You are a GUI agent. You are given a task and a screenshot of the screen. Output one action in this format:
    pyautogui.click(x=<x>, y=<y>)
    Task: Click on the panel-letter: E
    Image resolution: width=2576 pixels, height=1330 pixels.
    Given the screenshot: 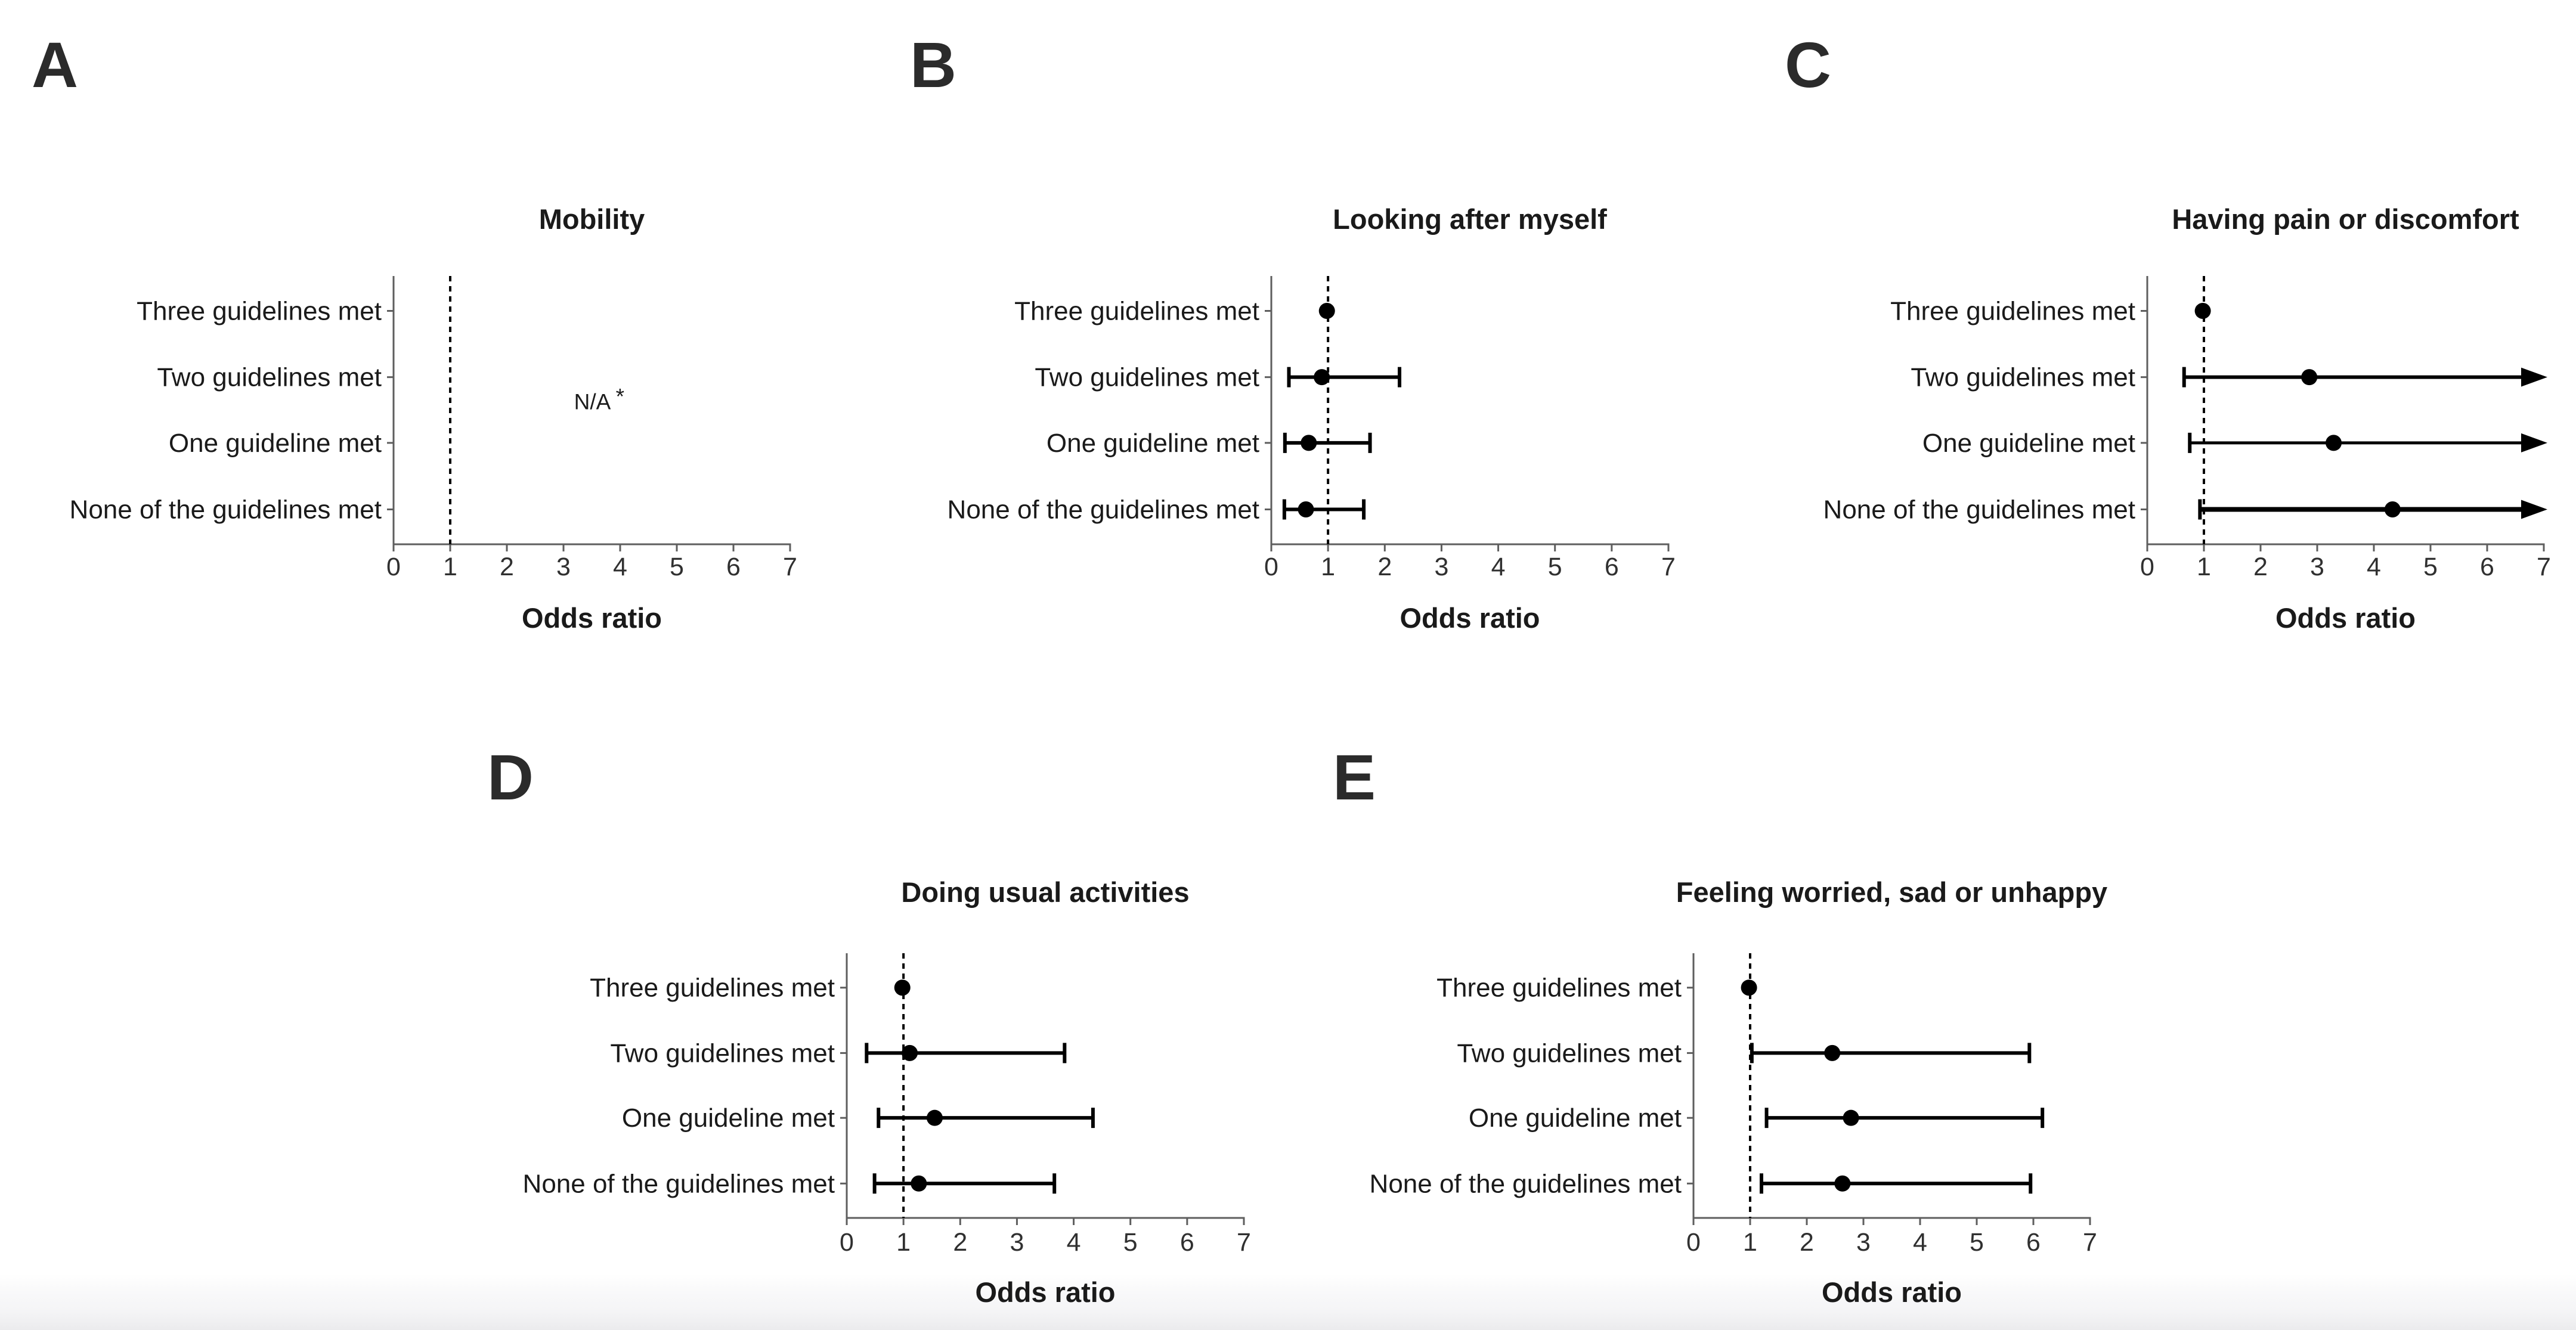 What is the action you would take?
    pyautogui.click(x=1355, y=777)
    